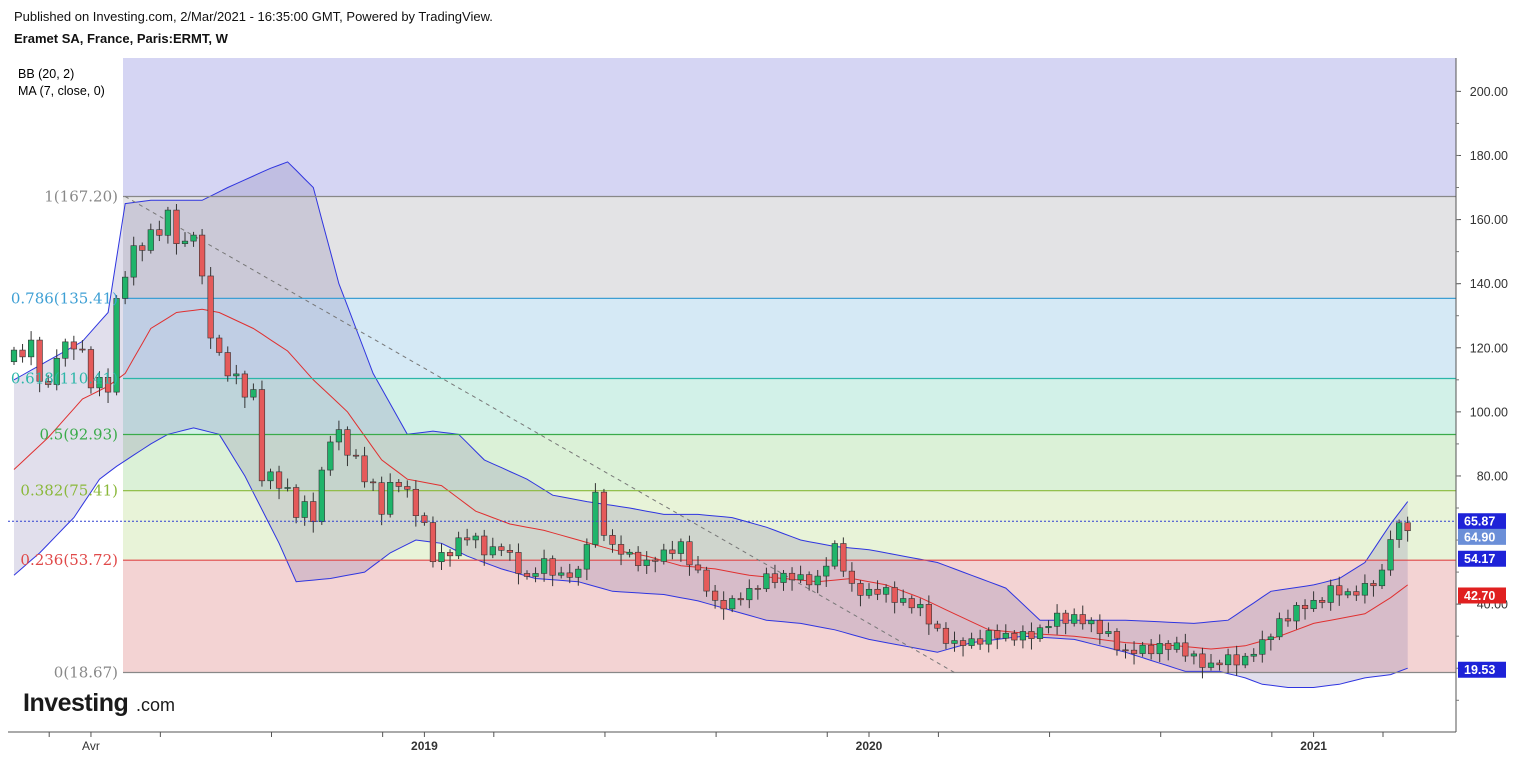 The width and height of the screenshot is (1520, 761). Describe the element at coordinates (69, 560) in the screenshot. I see `fib-label-5: 0.236(53.72)` at that location.